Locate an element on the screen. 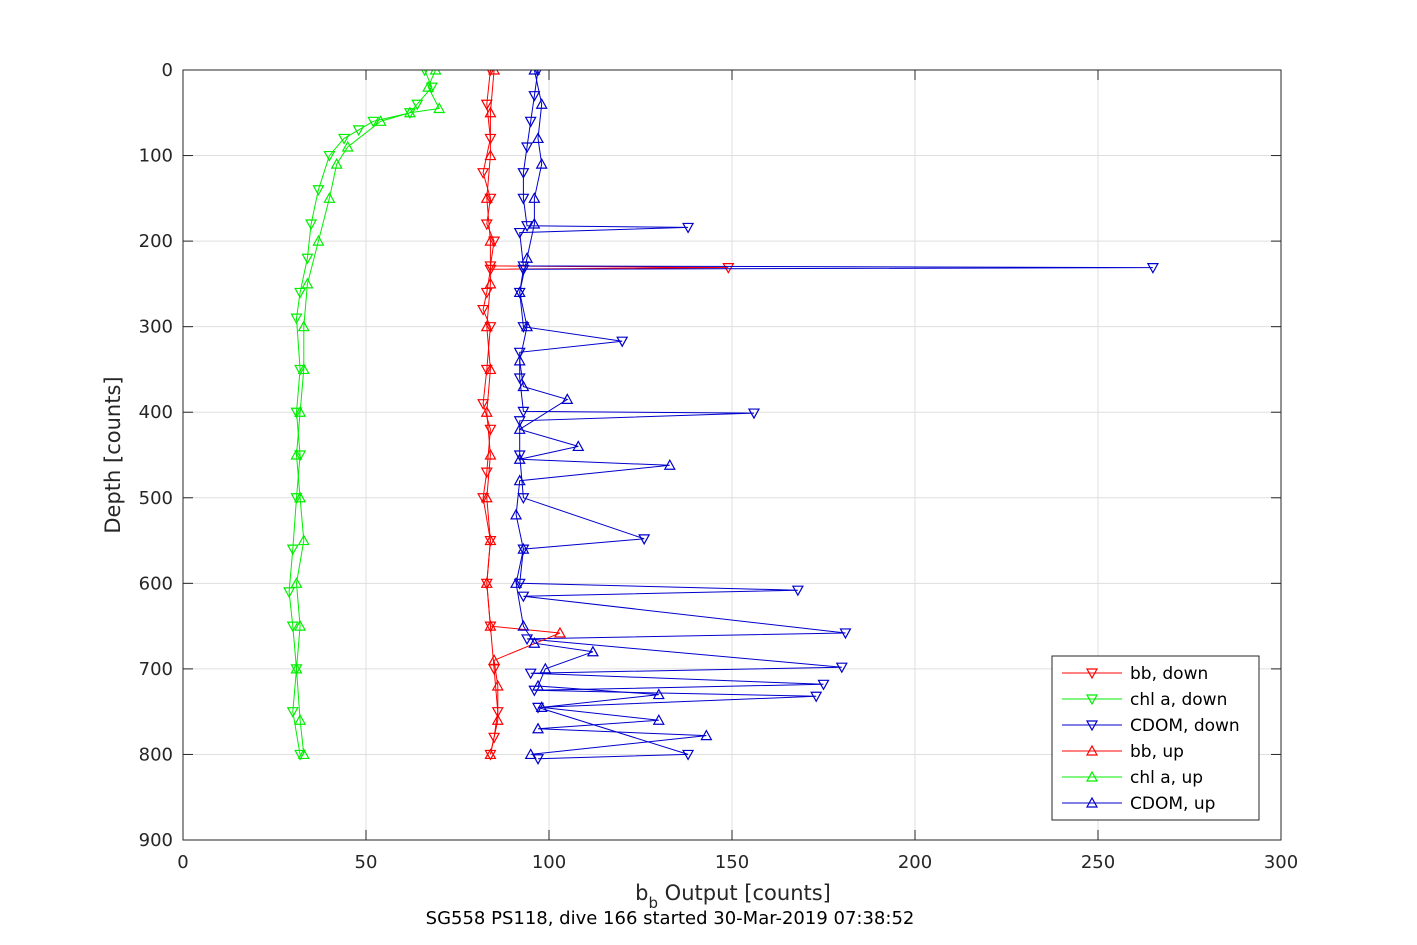  legend-item: chl a, down is located at coordinates (1144, 700).